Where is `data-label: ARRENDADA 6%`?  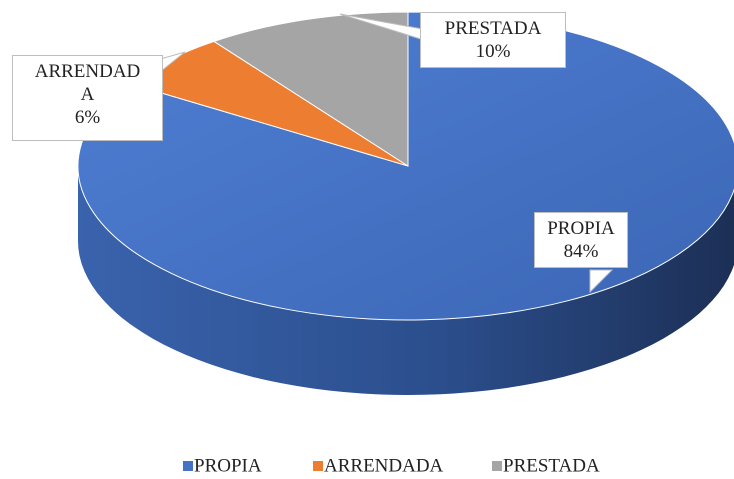 data-label: ARRENDADA 6% is located at coordinates (87, 98).